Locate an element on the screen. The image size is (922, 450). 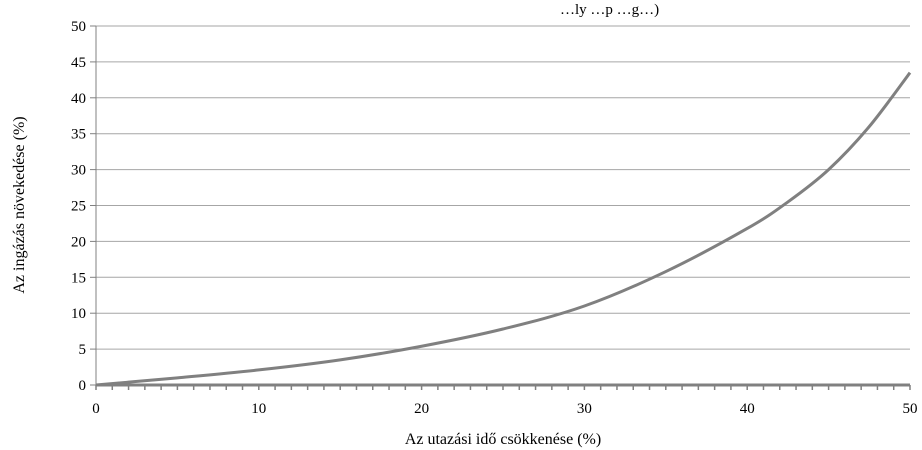
y-axis-title: Az ingázás növekedése (%) is located at coordinates (19, 204).